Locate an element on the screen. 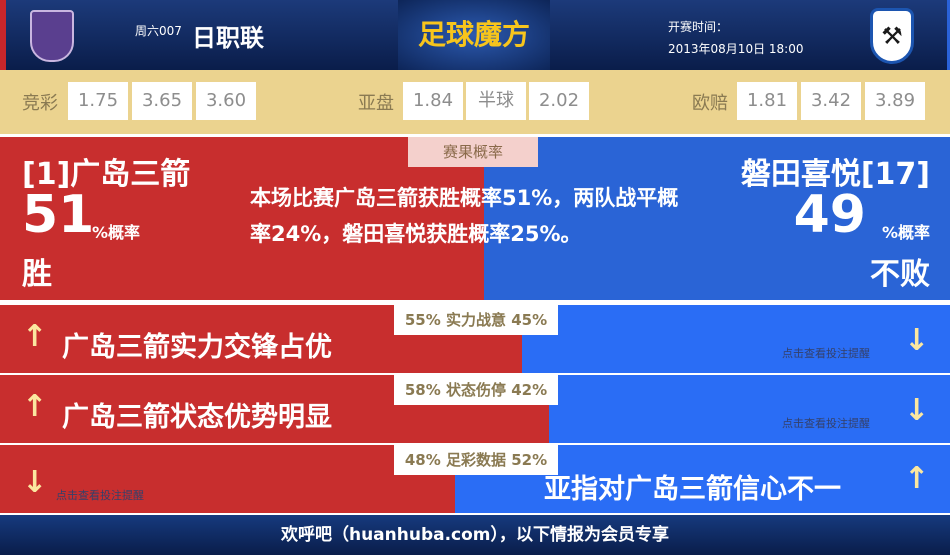 This screenshot has width=950, height=555. jc-label: 竞彩 is located at coordinates (40, 103).